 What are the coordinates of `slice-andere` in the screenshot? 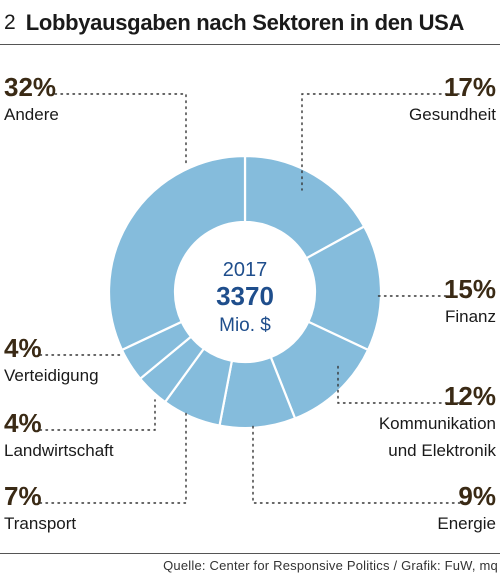 It's located at (177, 253).